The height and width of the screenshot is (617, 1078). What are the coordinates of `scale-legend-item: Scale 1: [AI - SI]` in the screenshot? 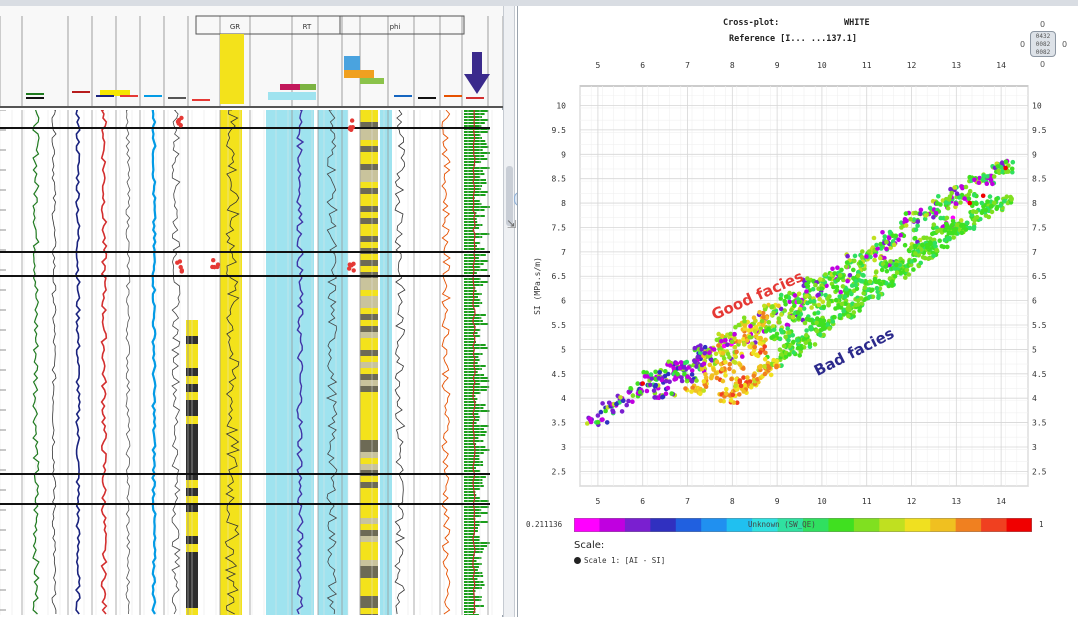 It's located at (619, 560).